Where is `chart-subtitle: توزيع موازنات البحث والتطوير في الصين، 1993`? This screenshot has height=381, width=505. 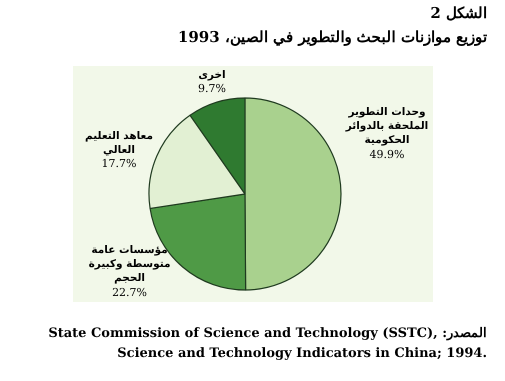 chart-subtitle: توزيع موازنات البحث والتطوير في الصين، 1993 is located at coordinates (332, 37).